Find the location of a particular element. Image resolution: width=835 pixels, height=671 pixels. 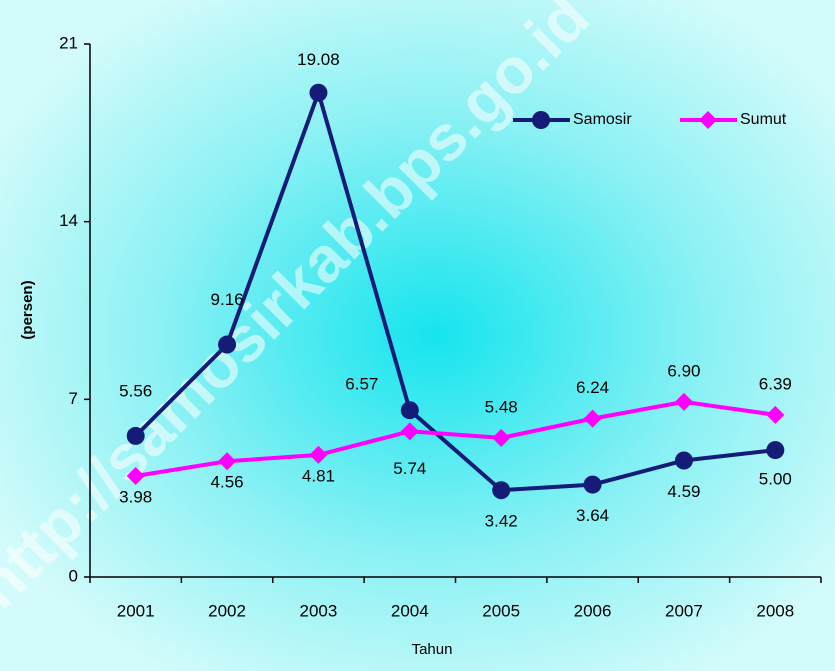

data-label: 6.24 is located at coordinates (592, 387).